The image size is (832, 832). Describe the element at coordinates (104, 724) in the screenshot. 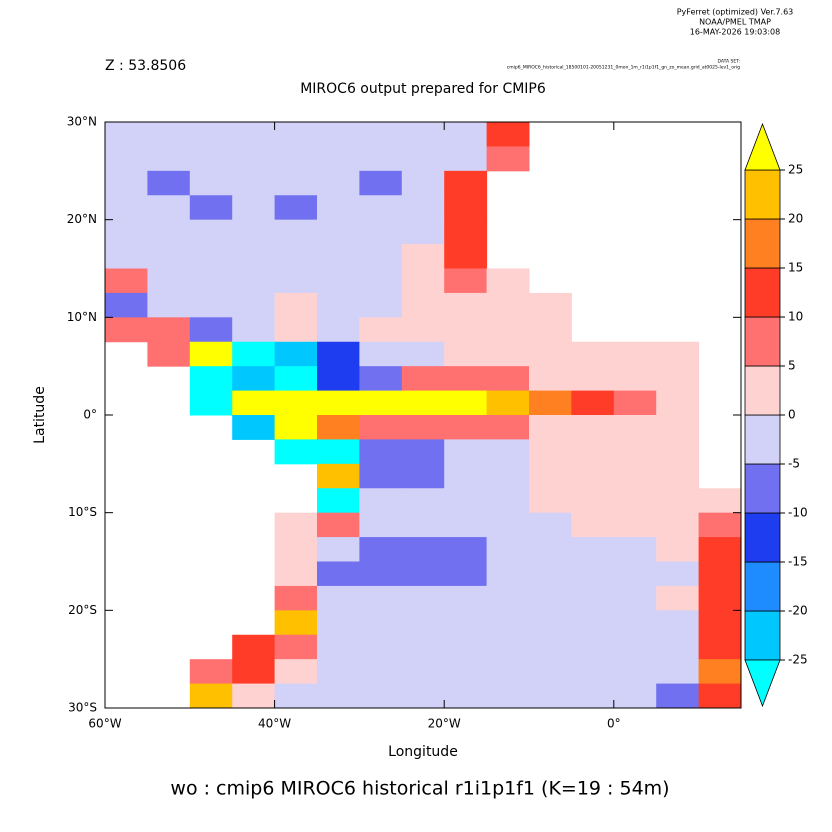

I see `x-tick-label: 60°W` at that location.